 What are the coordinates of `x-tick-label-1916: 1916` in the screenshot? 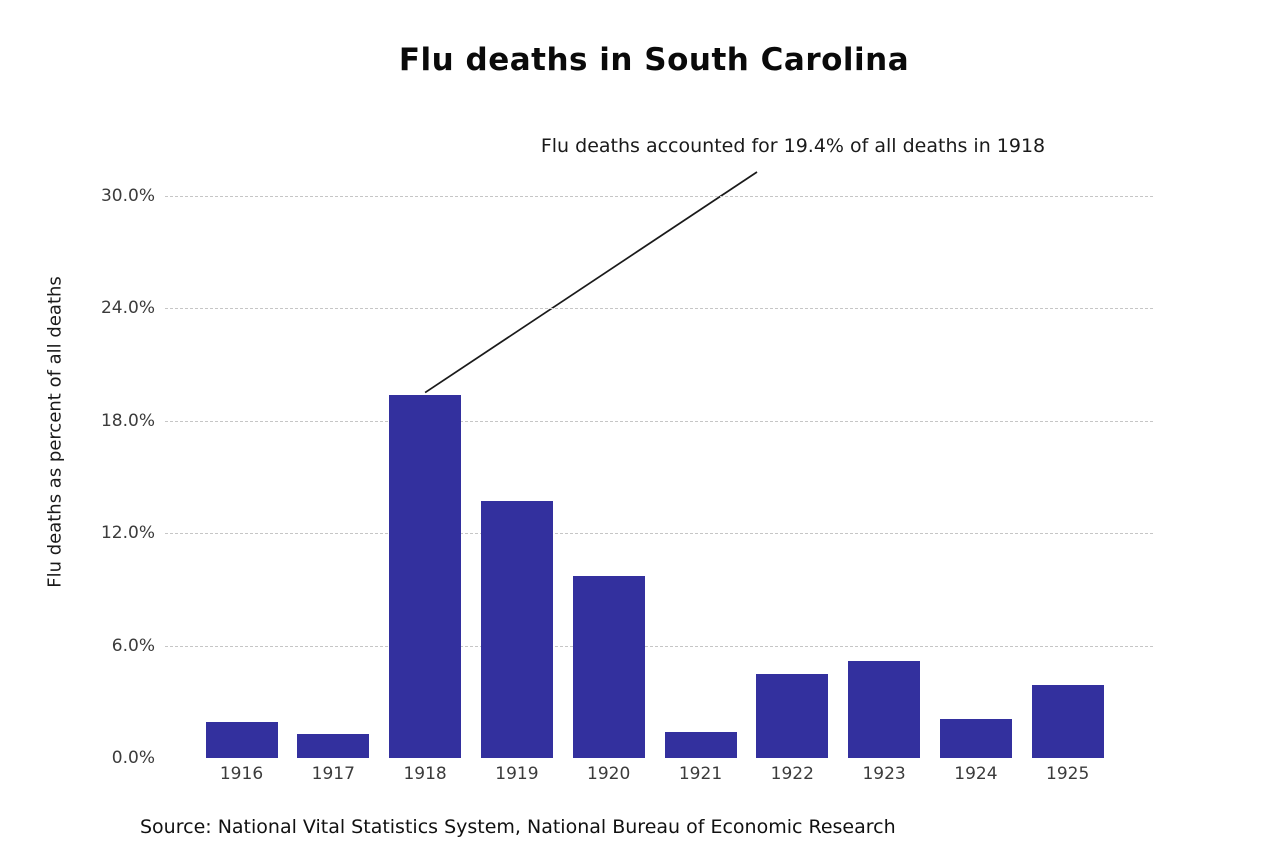 It's located at (241, 774).